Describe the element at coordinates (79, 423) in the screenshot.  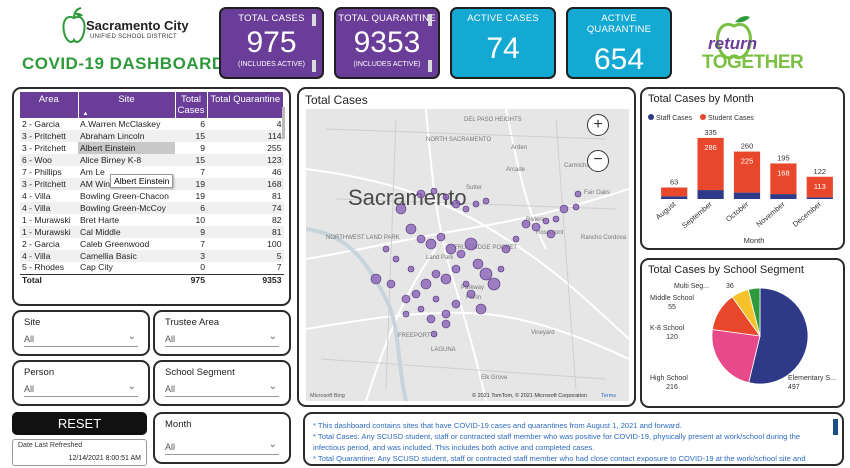
I see `reset-button: RESET` at that location.